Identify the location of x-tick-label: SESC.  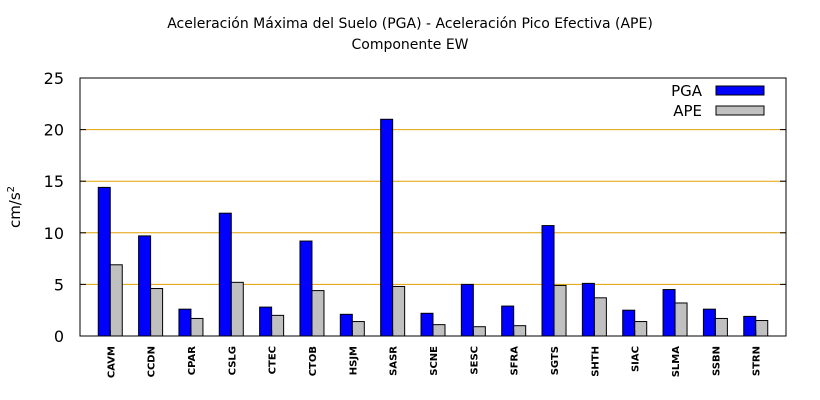
(474, 360).